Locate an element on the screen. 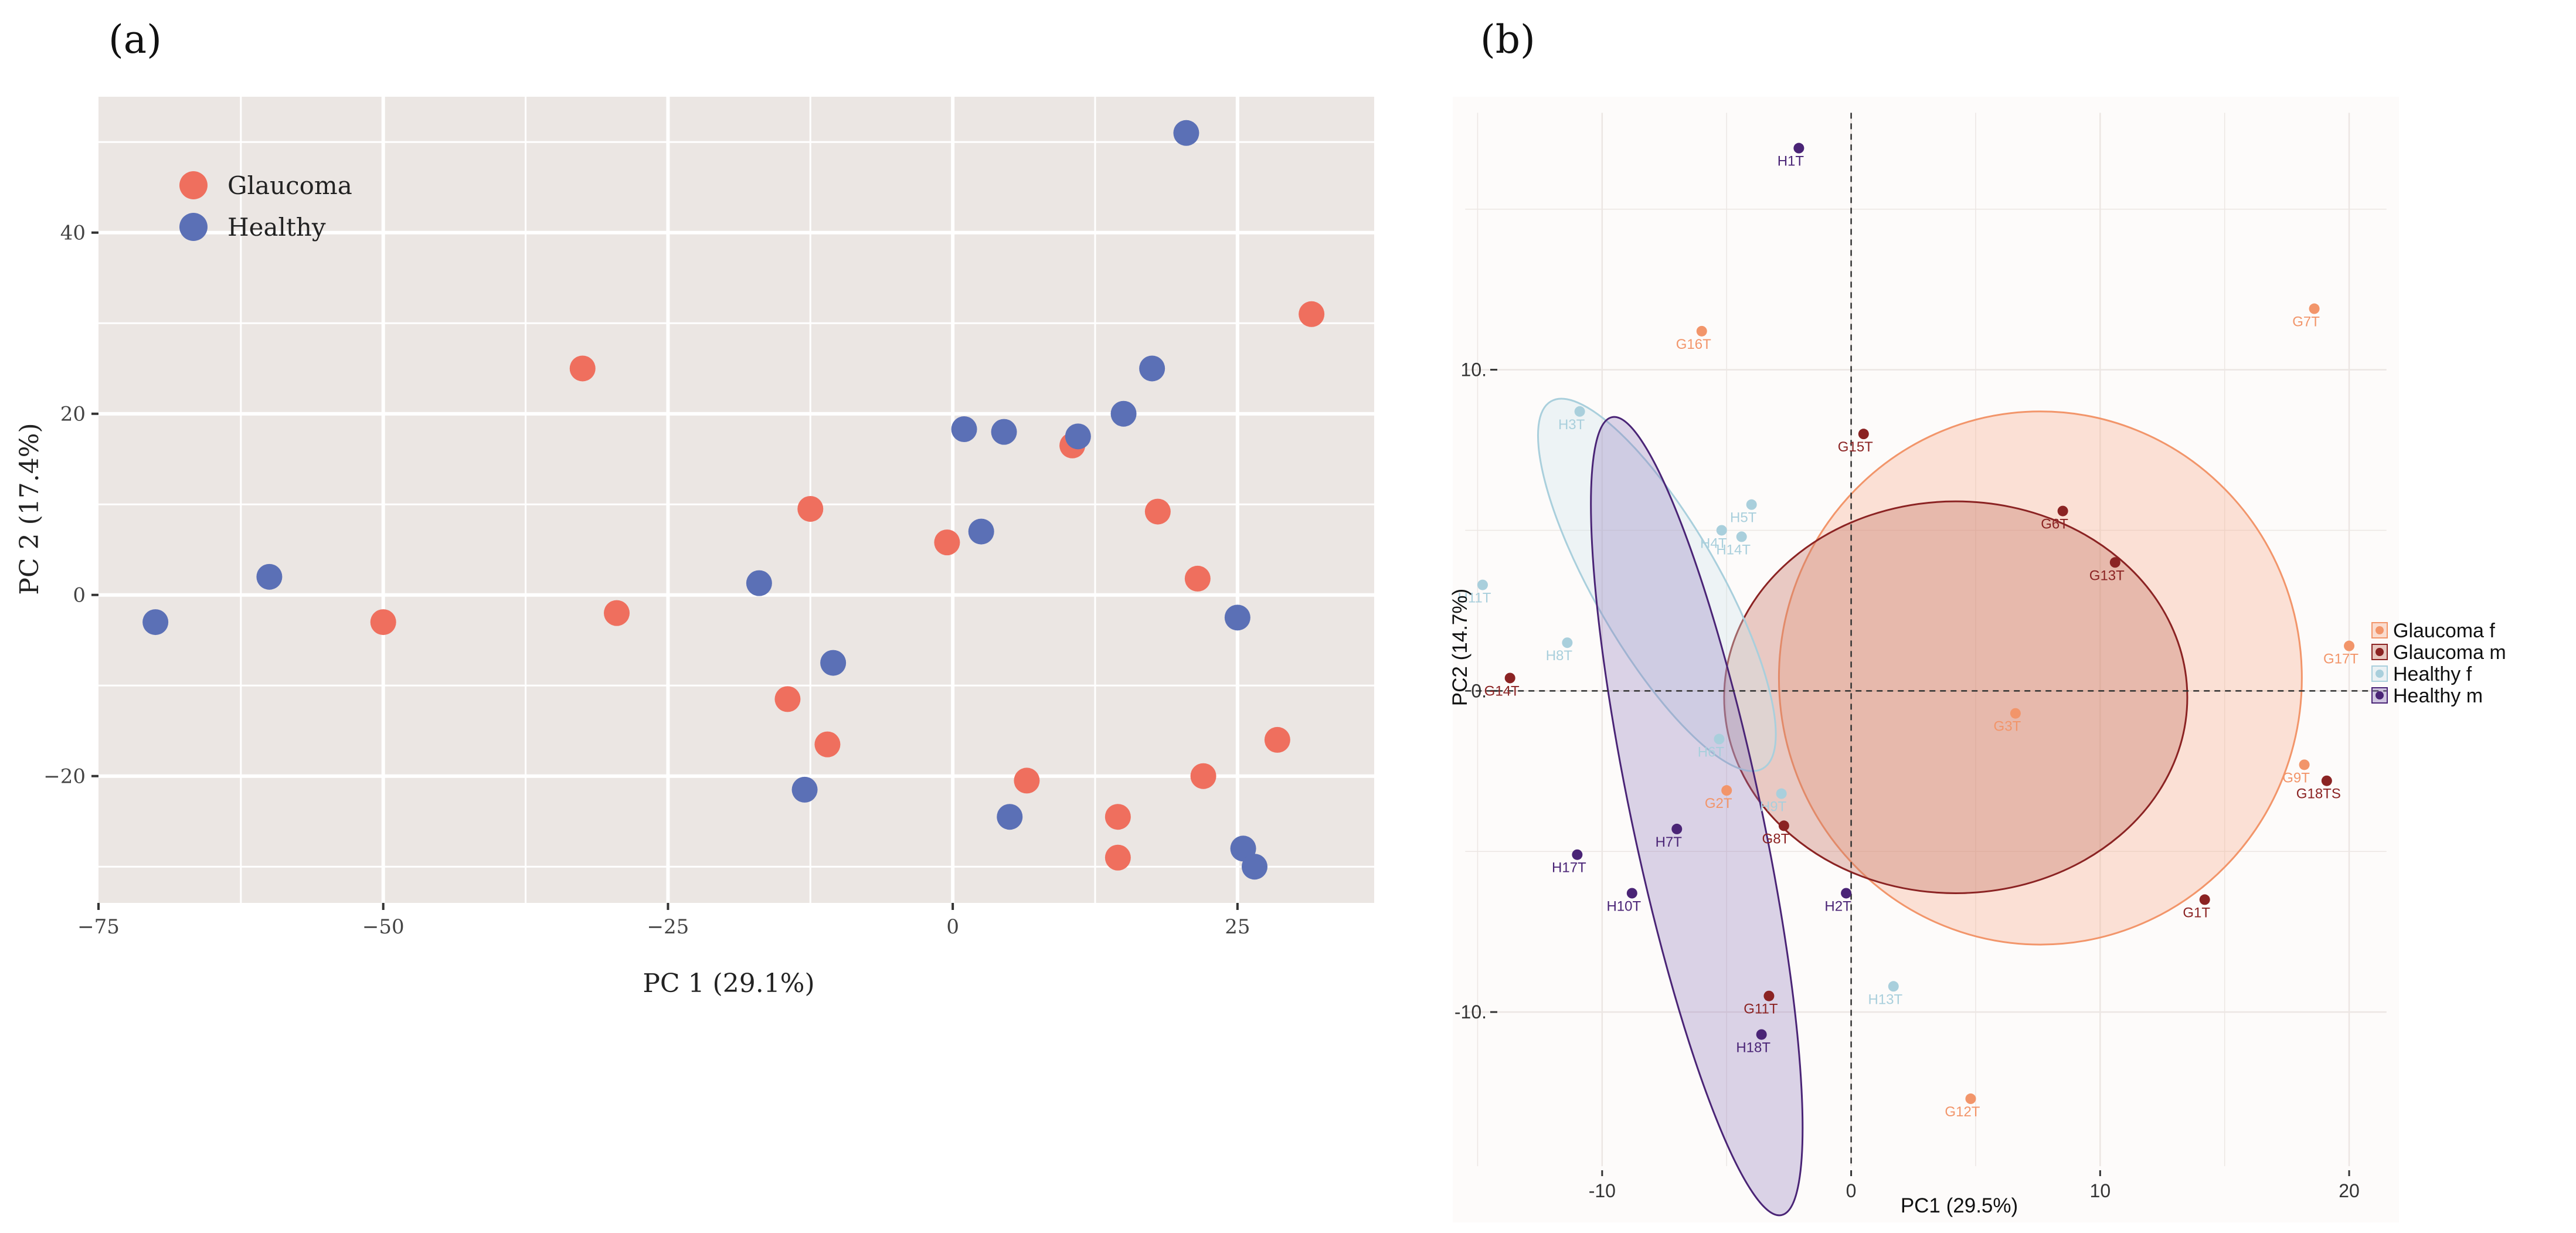  point-label: G2T is located at coordinates (1719, 803).